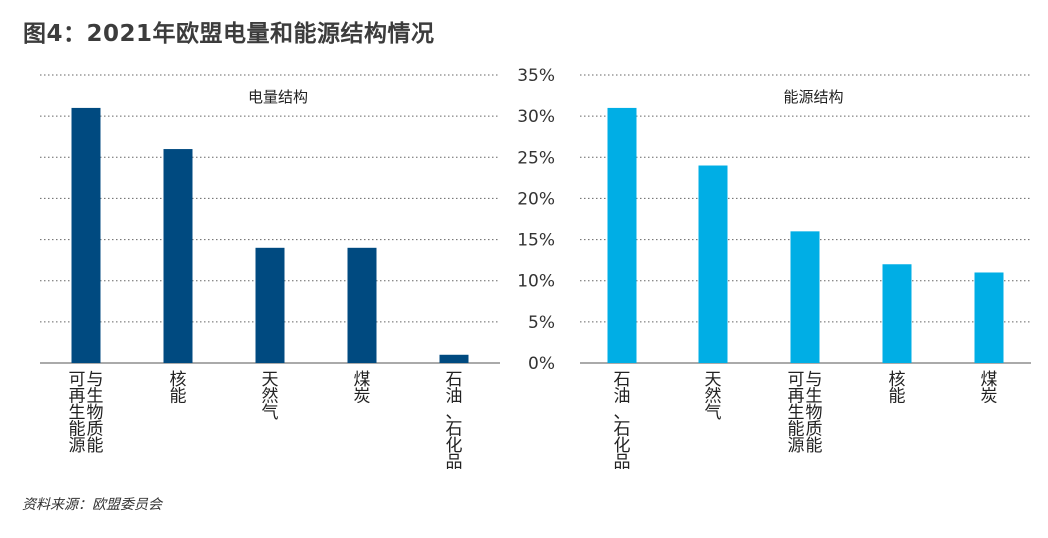 This screenshot has height=538, width=1048. What do you see at coordinates (536, 241) in the screenshot?
I see `y-tick-label: 15%` at bounding box center [536, 241].